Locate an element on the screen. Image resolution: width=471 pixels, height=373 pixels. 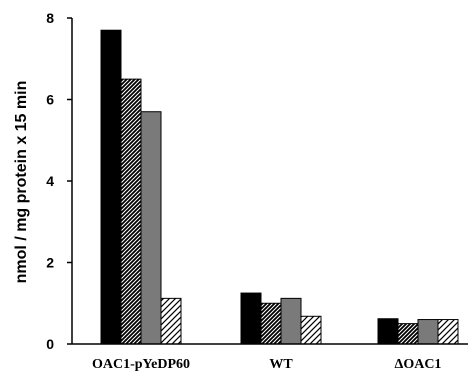
y-axis-label: nmol / mg protein x 15 min is located at coordinates (21, 182).